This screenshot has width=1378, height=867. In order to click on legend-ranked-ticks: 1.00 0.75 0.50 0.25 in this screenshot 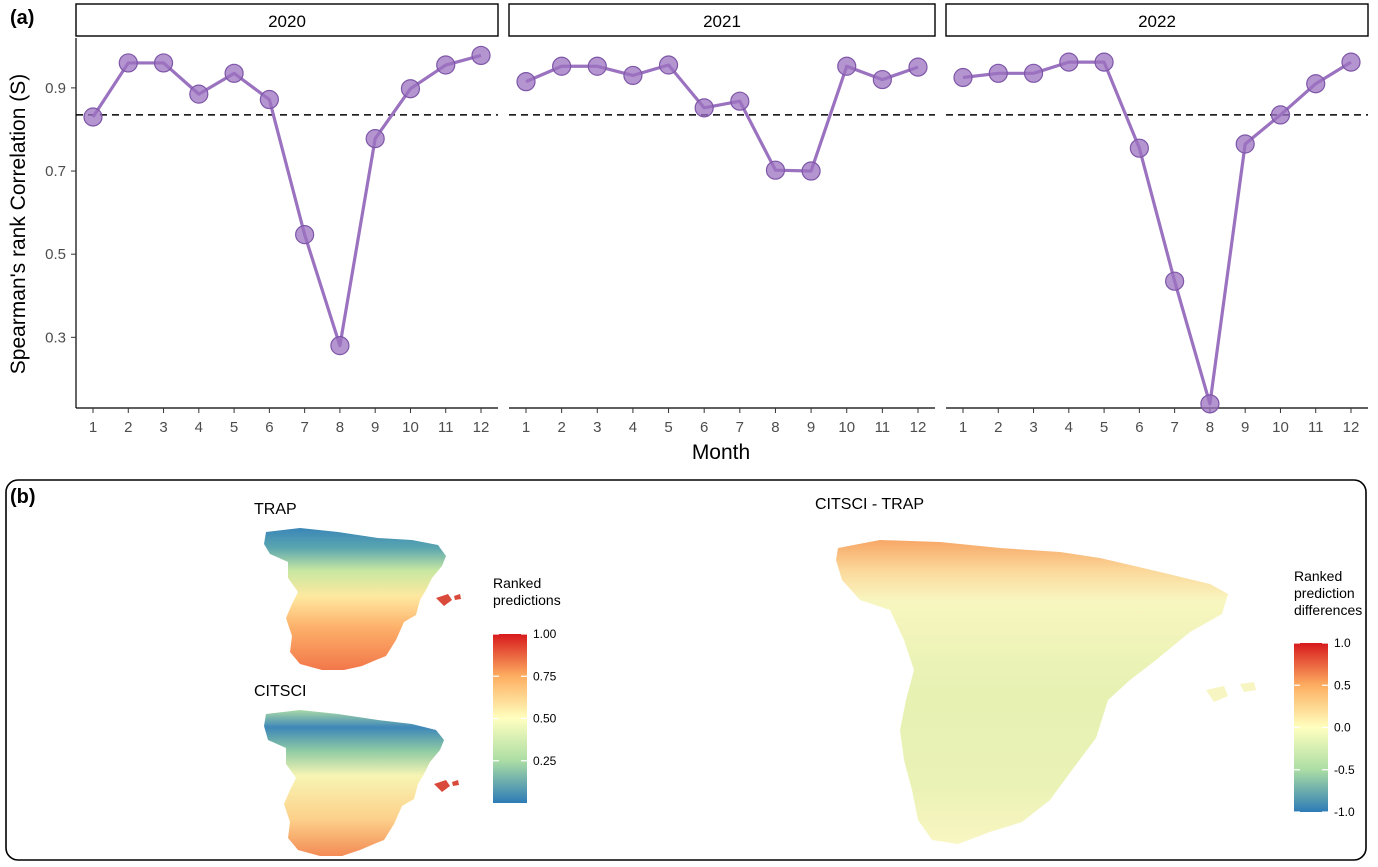, I will do `click(525, 697)`.